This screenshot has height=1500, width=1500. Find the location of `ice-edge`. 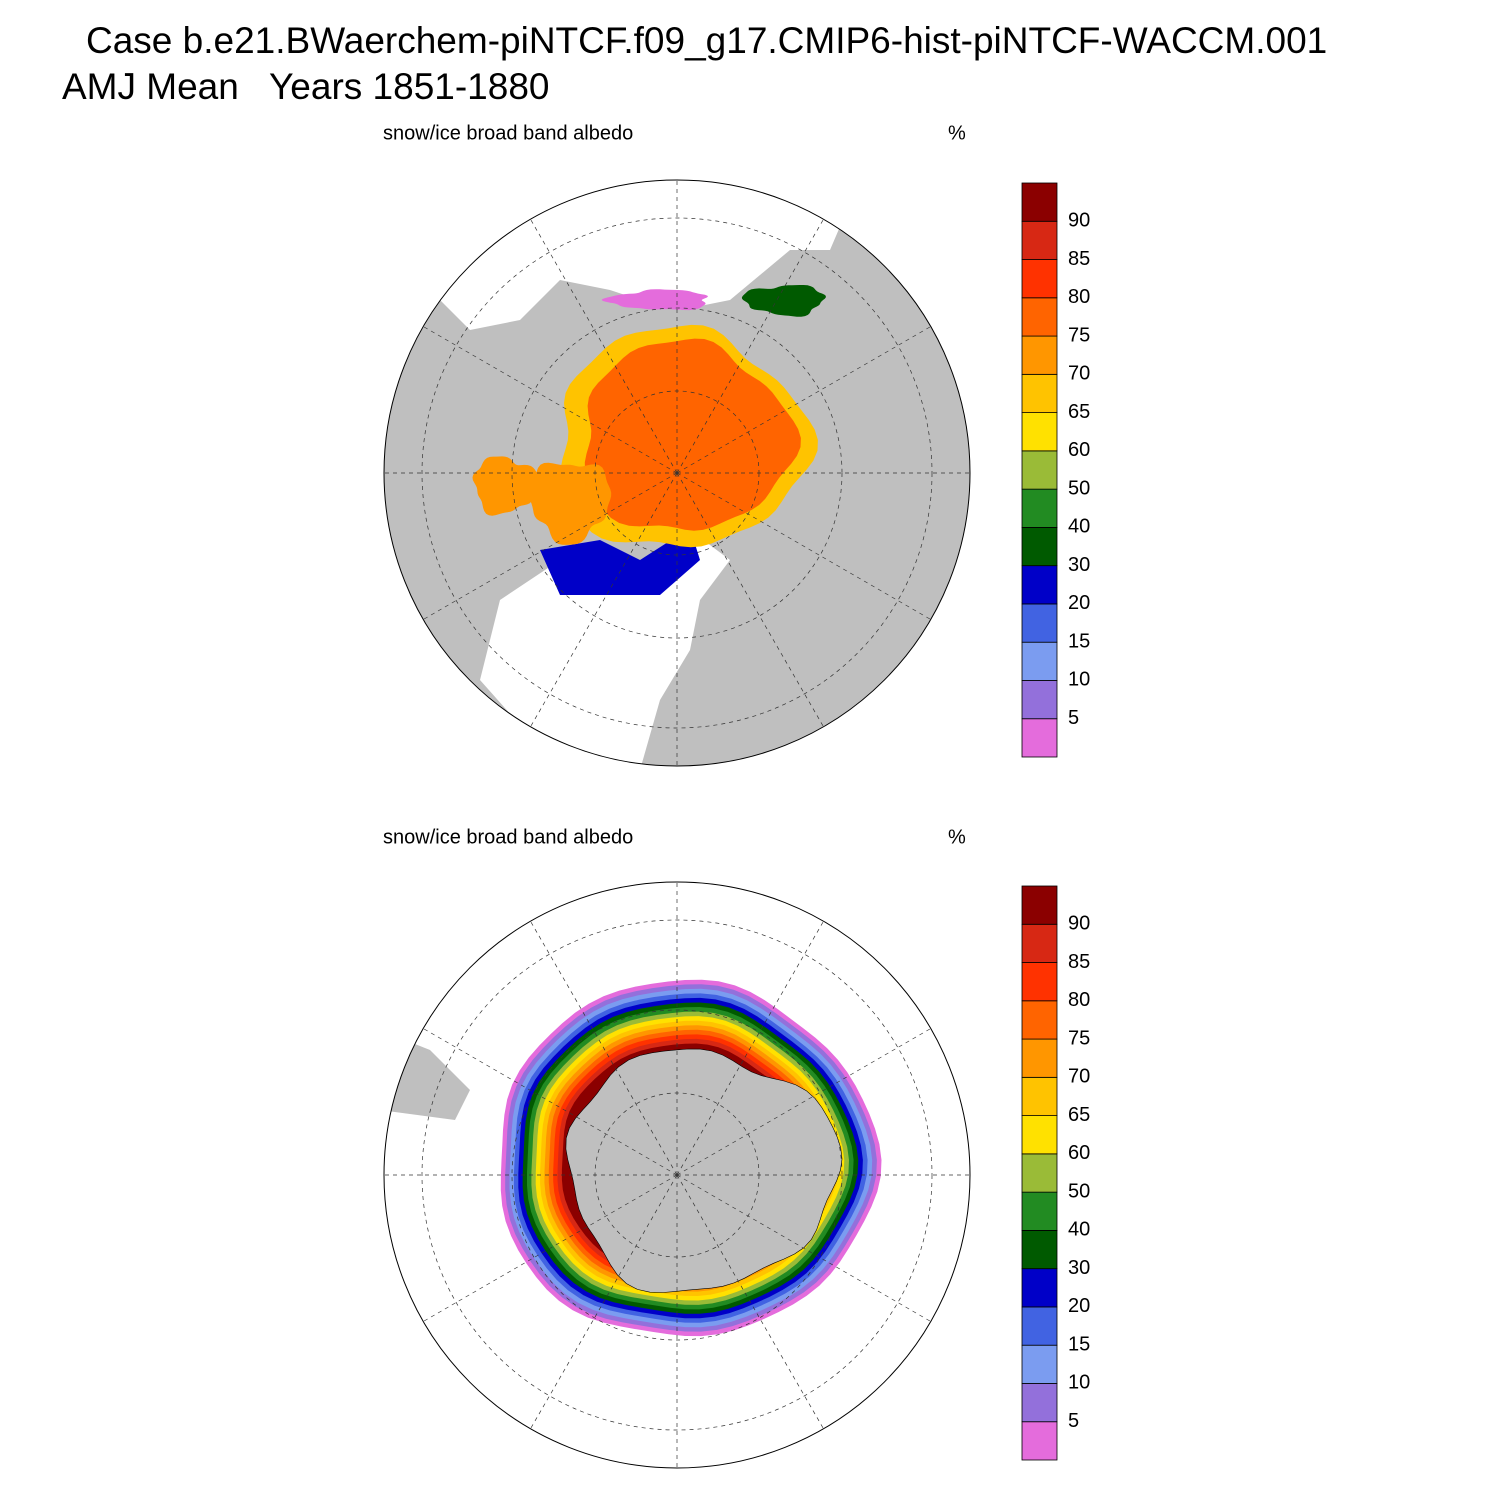

ice-edge is located at coordinates (620, 561).